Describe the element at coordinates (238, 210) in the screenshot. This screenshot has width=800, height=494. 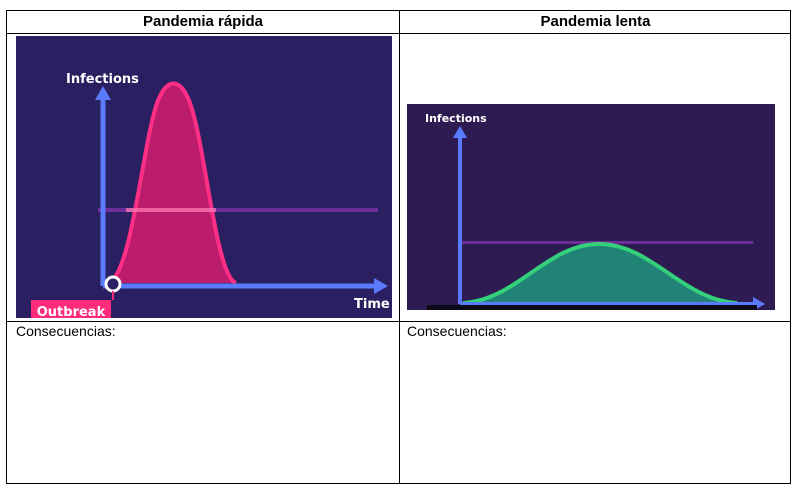
I see `capacity-line` at that location.